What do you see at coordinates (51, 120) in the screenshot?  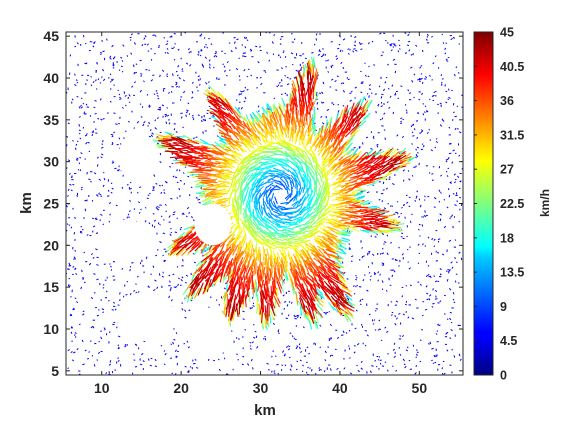 I see `y-tick-label: 35` at bounding box center [51, 120].